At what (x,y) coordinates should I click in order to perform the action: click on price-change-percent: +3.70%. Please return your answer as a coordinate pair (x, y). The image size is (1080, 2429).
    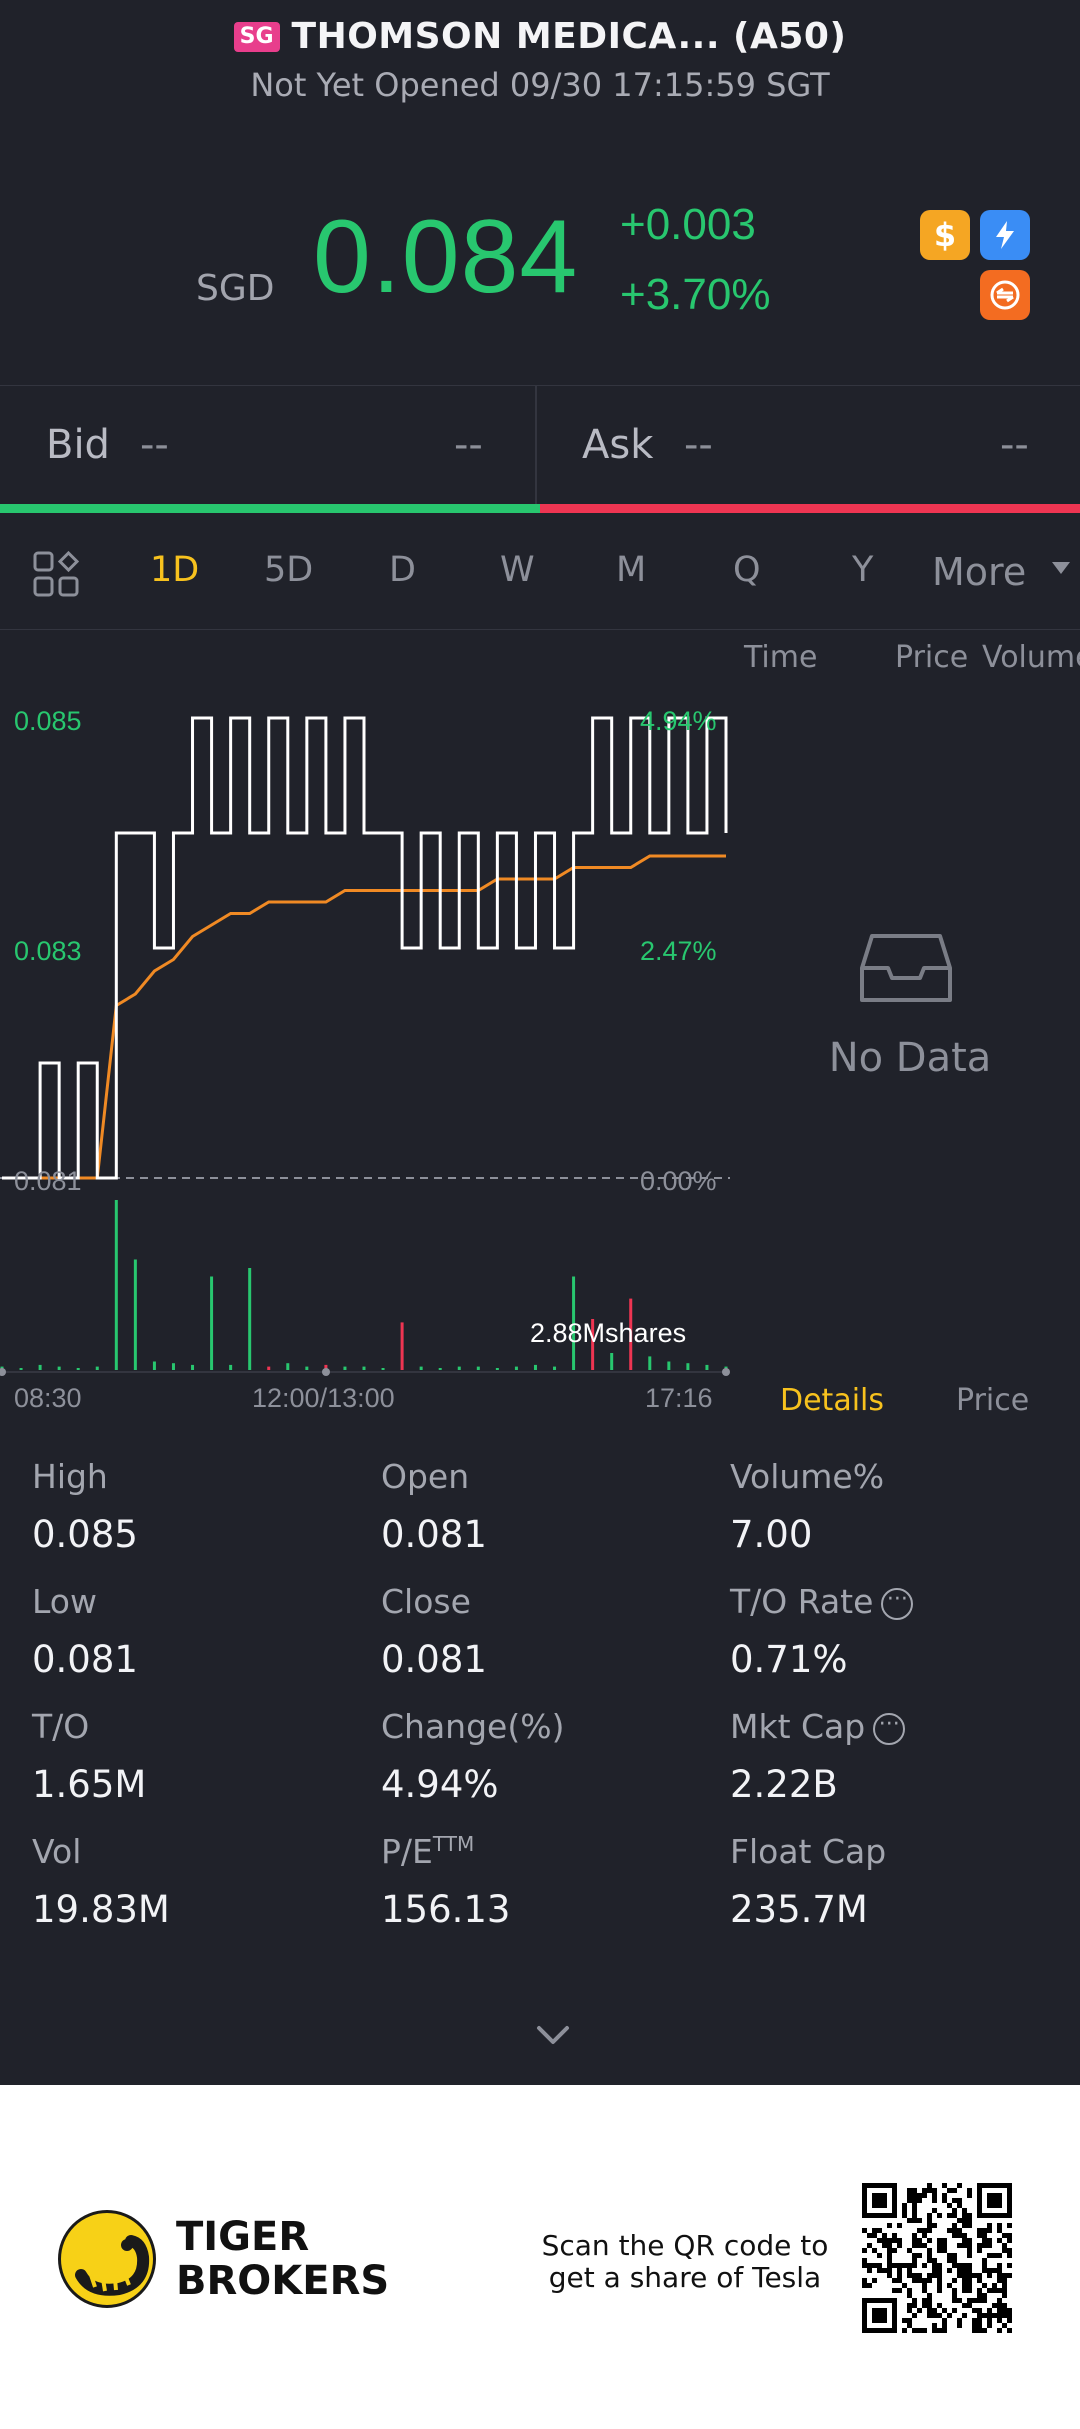
    Looking at the image, I should click on (695, 294).